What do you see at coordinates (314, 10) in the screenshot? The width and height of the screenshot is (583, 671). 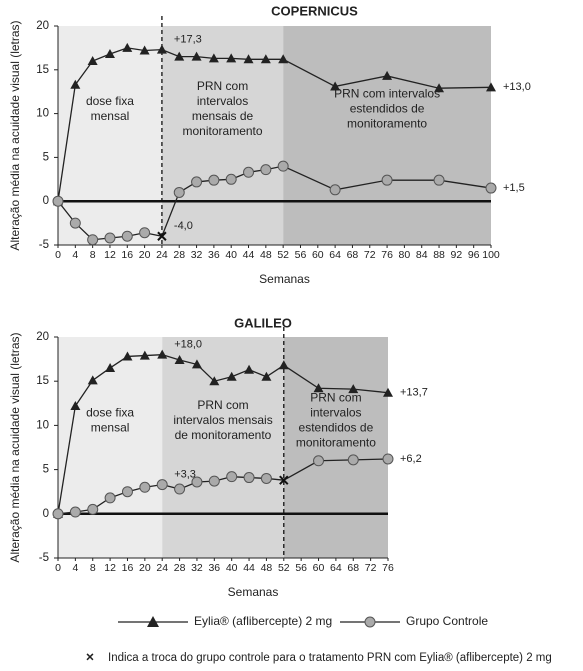 I see `chart-title: COPERNICUS` at bounding box center [314, 10].